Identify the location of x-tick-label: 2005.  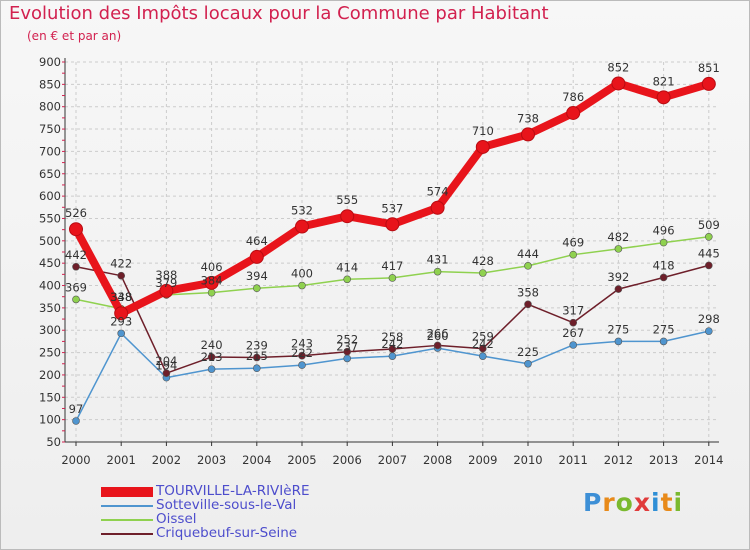
(301, 460).